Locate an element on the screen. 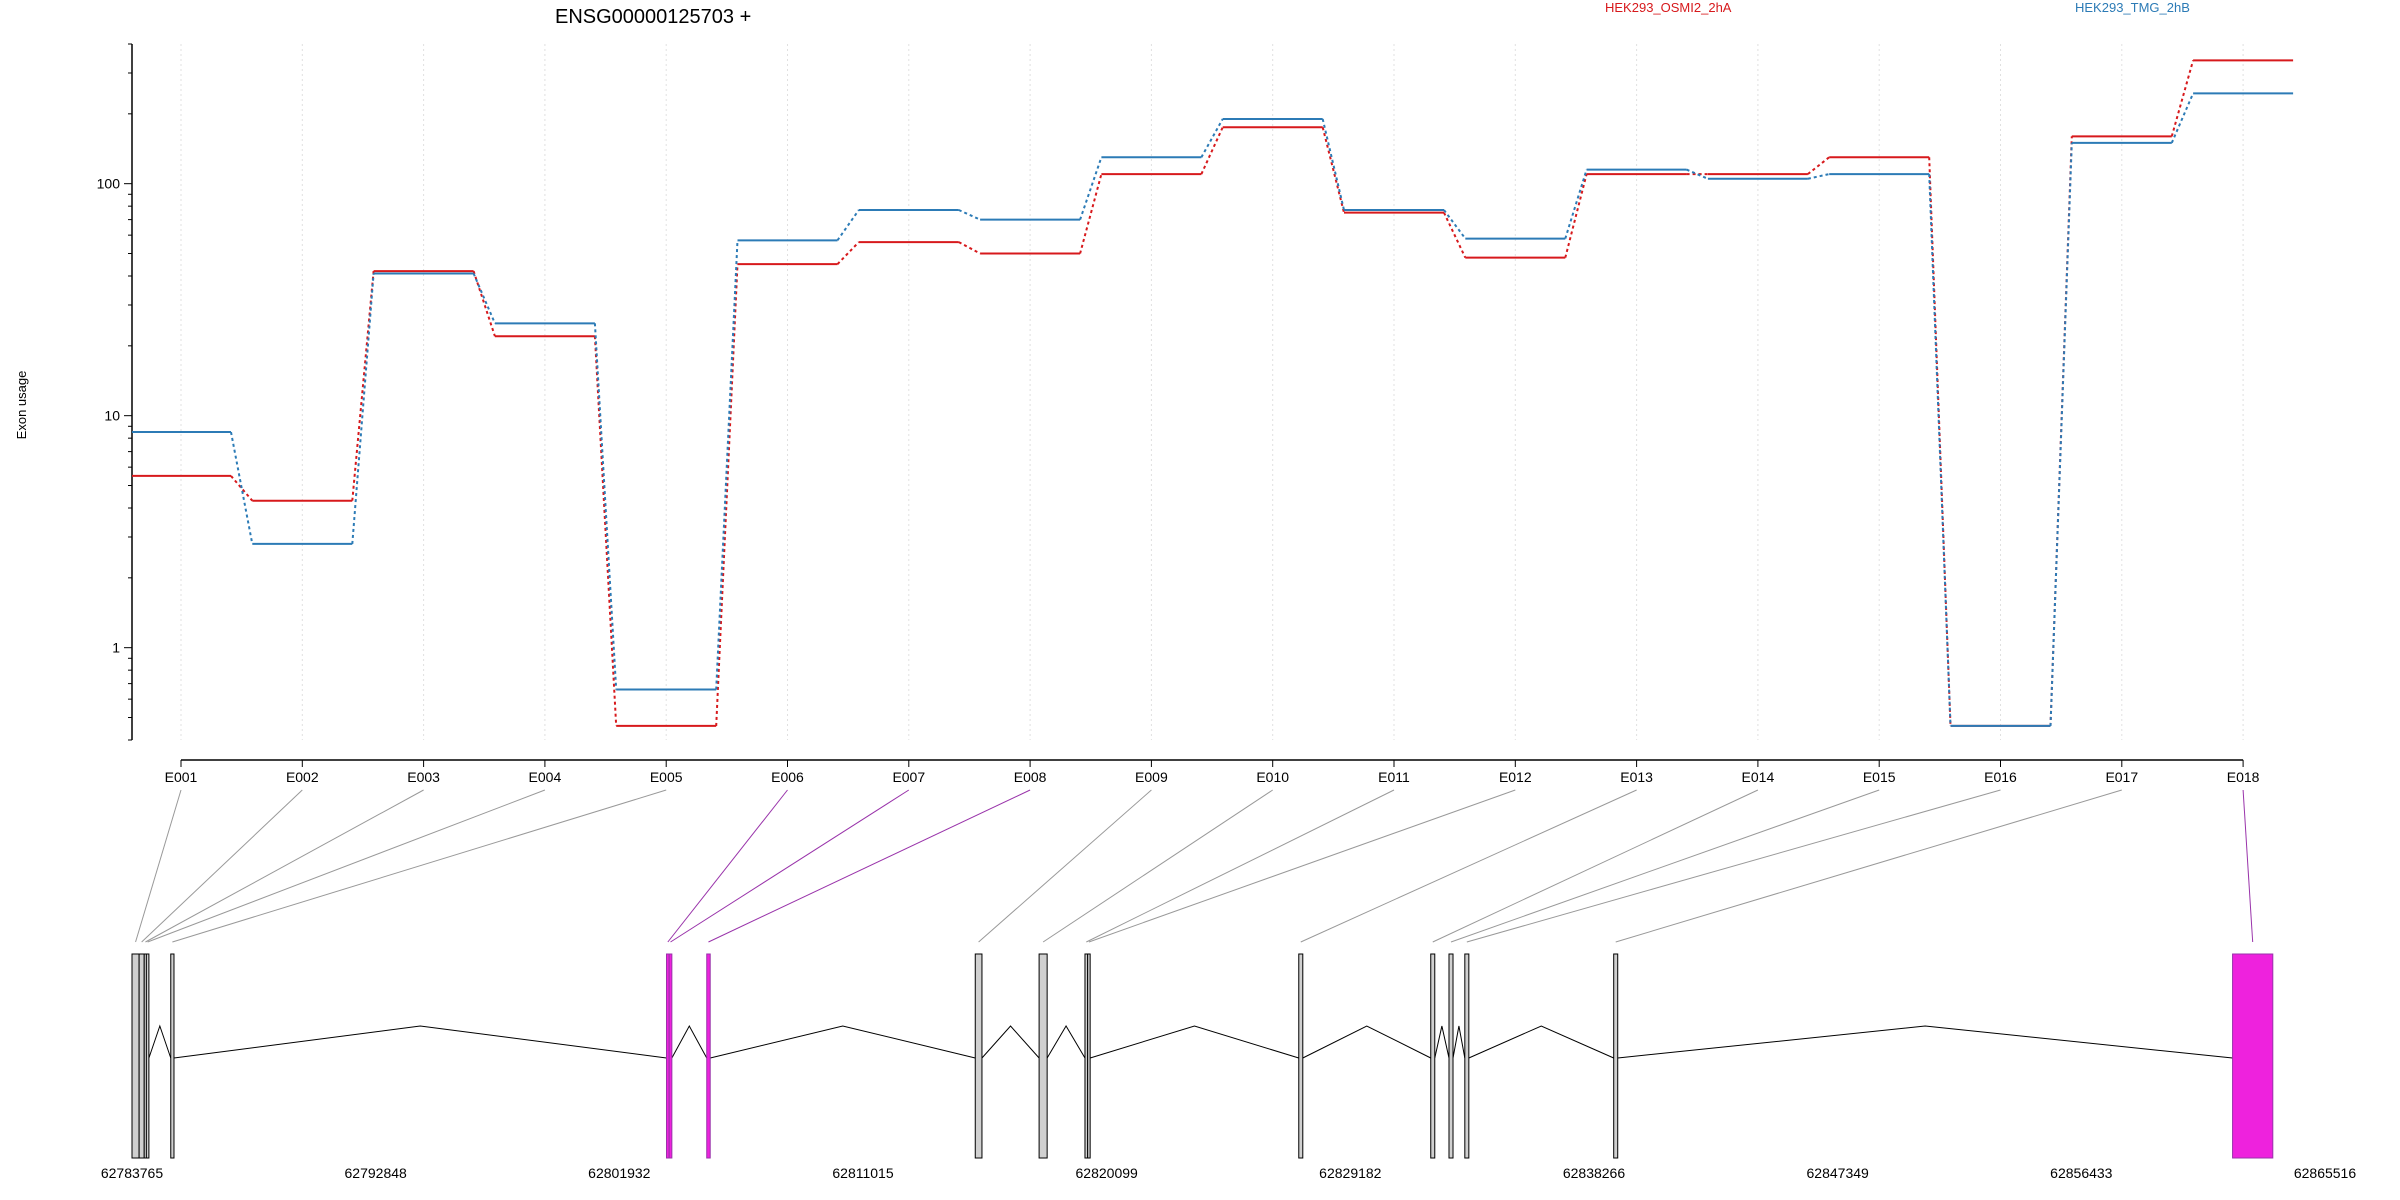 The image size is (2400, 1200). chart-title: ENSG00000125703 + is located at coordinates (653, 17).